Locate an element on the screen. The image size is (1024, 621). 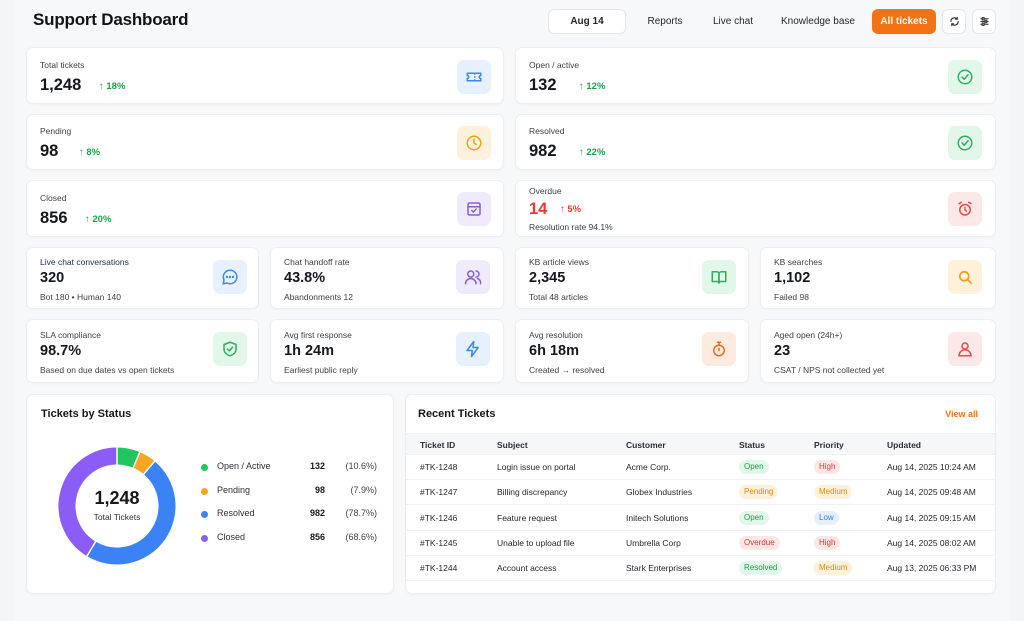
ticket-updated: Aug 14, 2025 10:24 AM is located at coordinates (931, 467).